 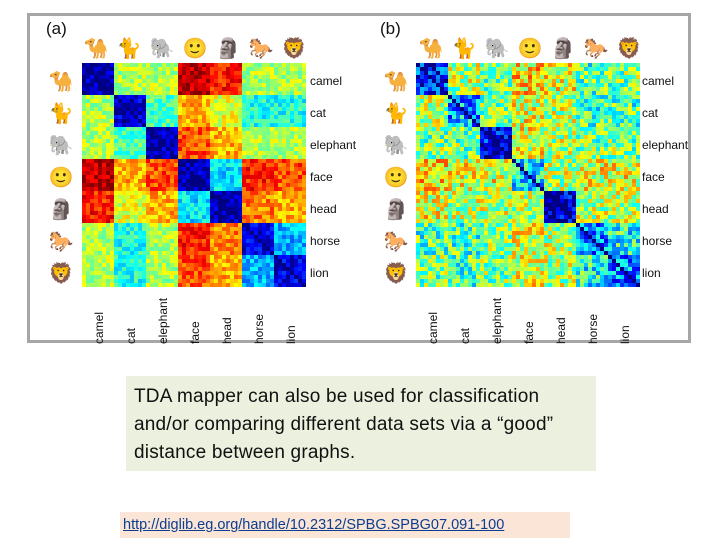 What do you see at coordinates (657, 241) in the screenshot?
I see `row-label-horse: horse` at bounding box center [657, 241].